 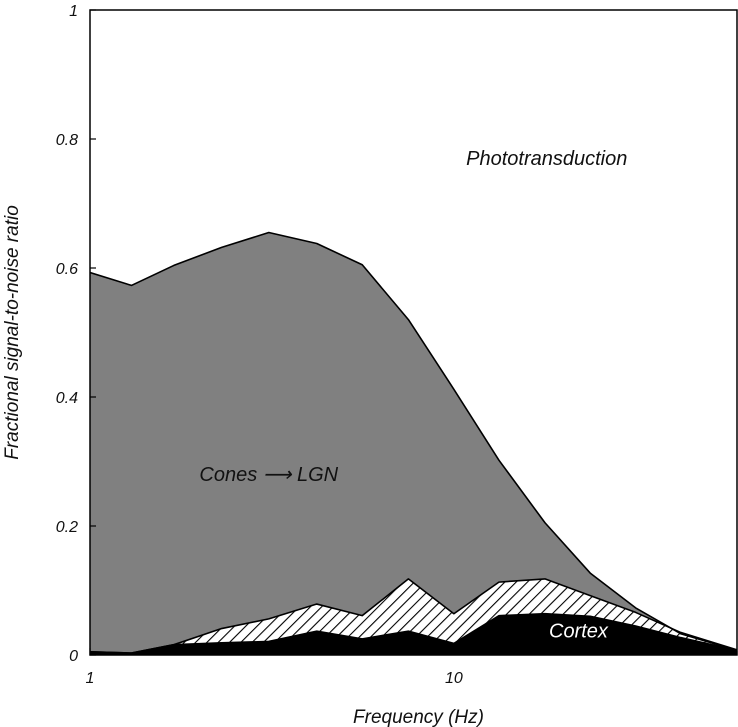 I want to click on y-tick-label: 0.4, so click(x=67, y=398).